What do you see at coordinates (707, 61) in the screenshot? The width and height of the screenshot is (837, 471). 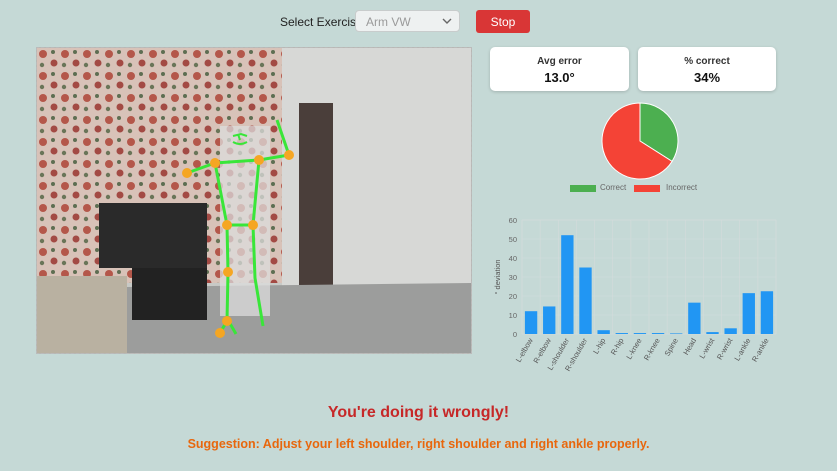 I see `percent-correct-title: % correct` at bounding box center [707, 61].